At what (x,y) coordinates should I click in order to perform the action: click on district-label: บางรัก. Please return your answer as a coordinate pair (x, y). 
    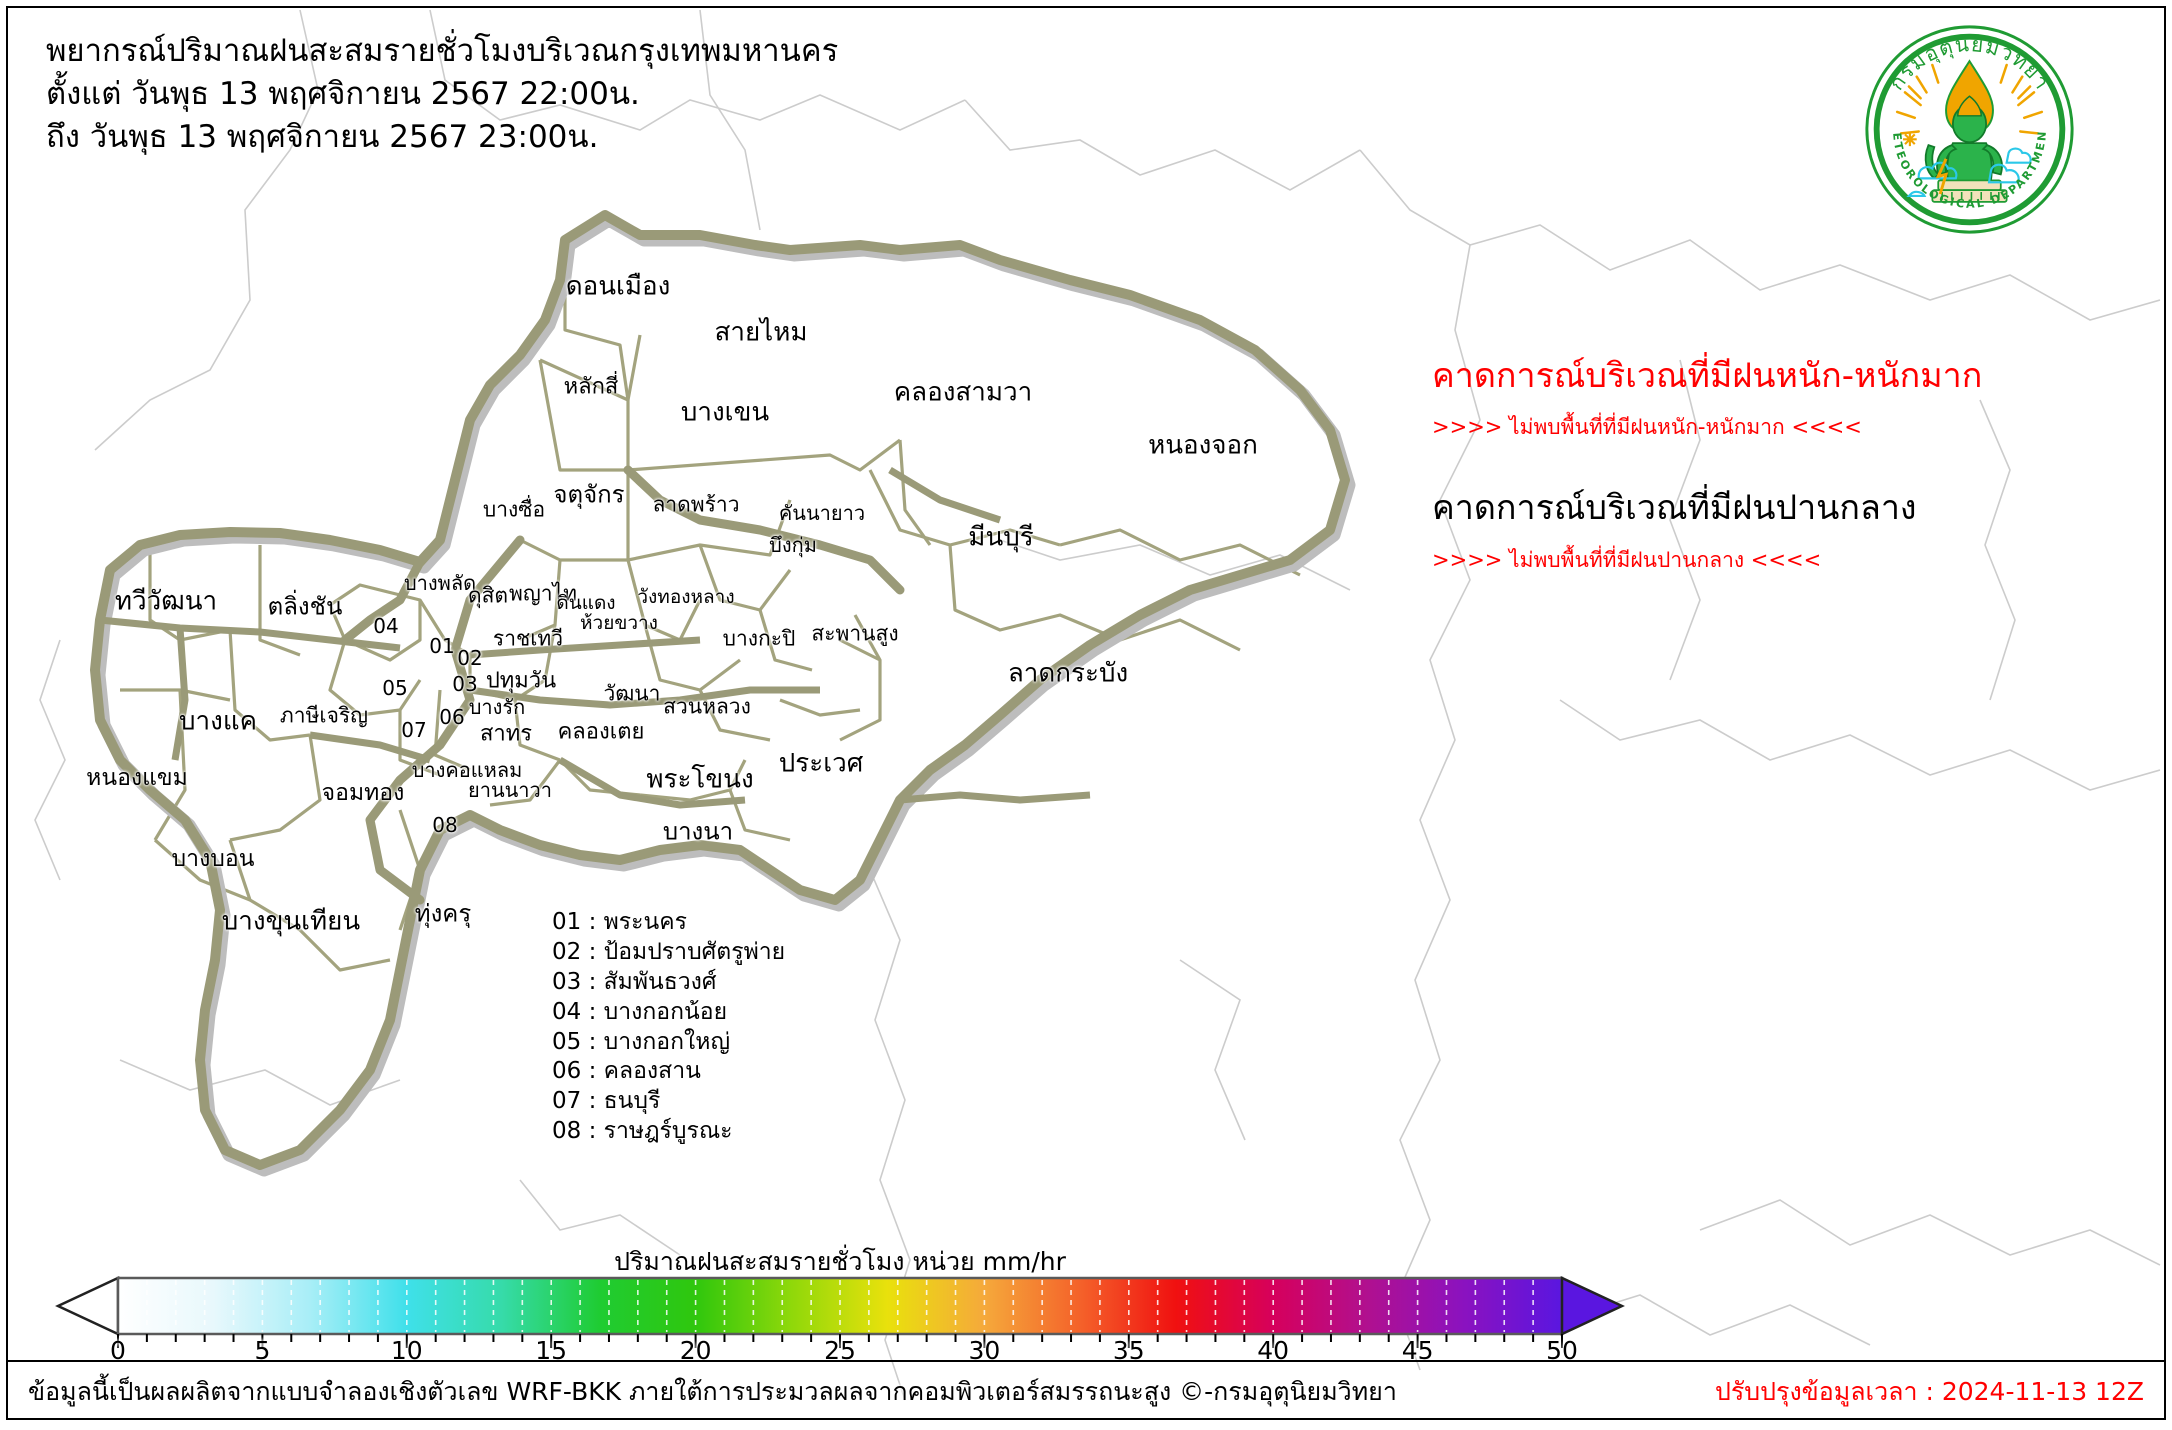
    Looking at the image, I should click on (497, 707).